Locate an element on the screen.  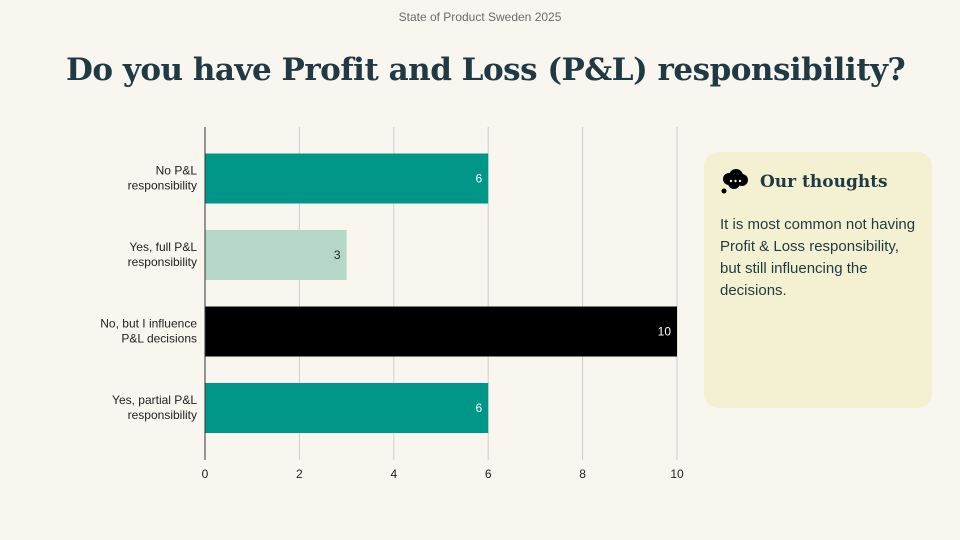
x-tick-label: 4 is located at coordinates (393, 474).